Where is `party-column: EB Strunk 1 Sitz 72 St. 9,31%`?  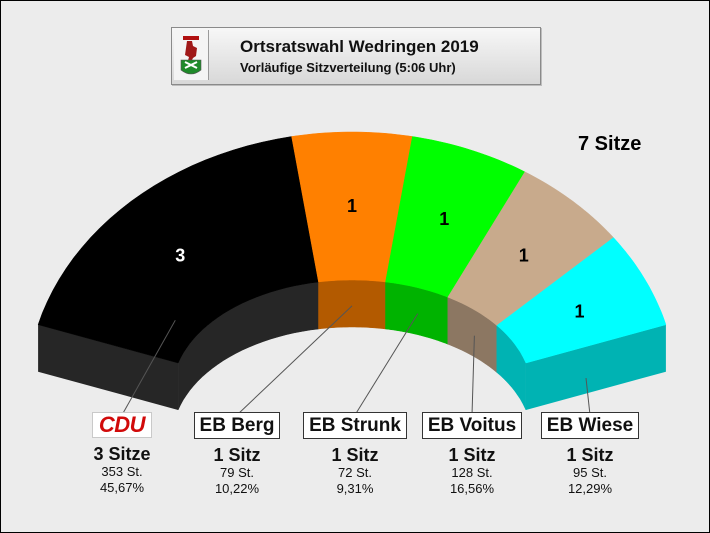 party-column: EB Strunk 1 Sitz 72 St. 9,31% is located at coordinates (355, 454).